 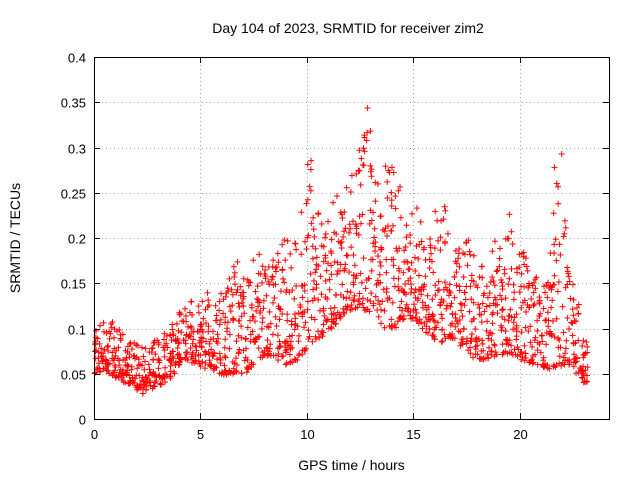 I want to click on y-tick-label: 0.1, so click(x=77, y=330).